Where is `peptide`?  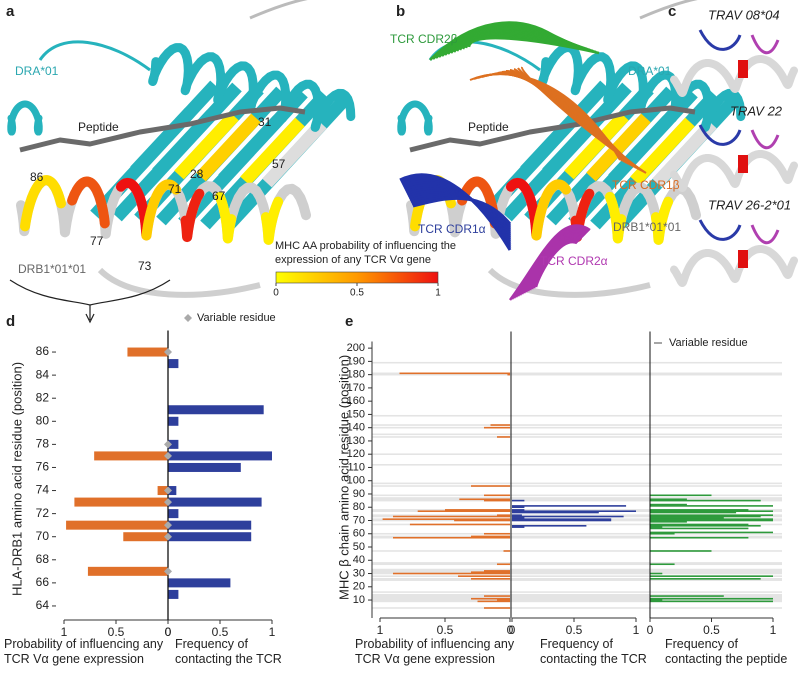
peptide is located at coordinates (162, 129).